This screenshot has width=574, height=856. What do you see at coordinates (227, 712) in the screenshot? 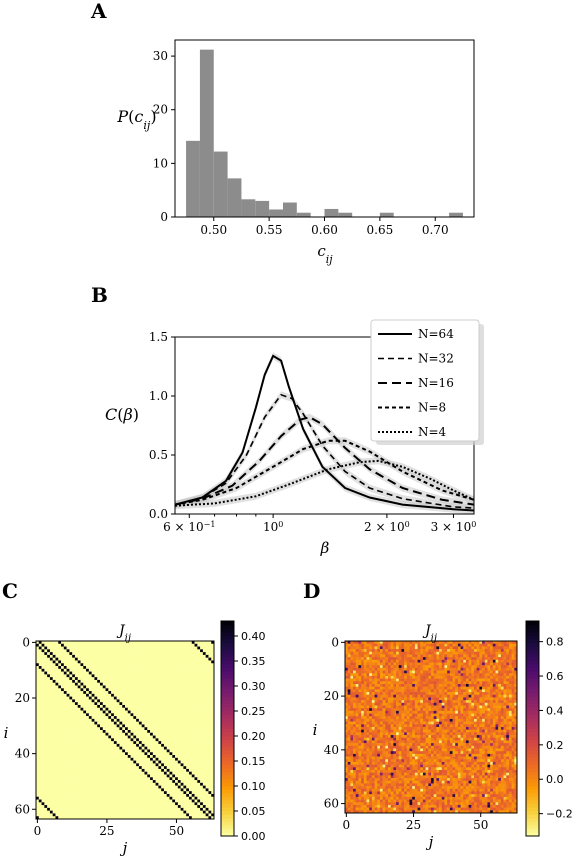
I see `panel-c-colorbar-step` at bounding box center [227, 712].